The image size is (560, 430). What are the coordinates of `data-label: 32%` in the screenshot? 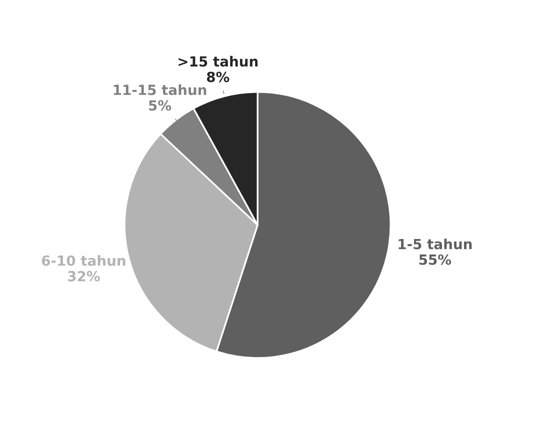 It's located at (84, 276).